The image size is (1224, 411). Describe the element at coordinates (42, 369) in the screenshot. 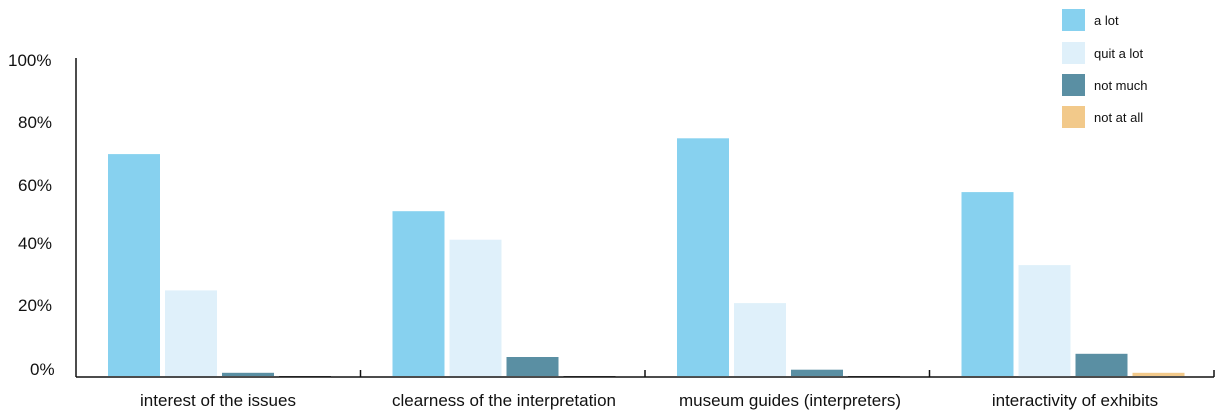

I see `y-tick-label-0: 0%` at that location.